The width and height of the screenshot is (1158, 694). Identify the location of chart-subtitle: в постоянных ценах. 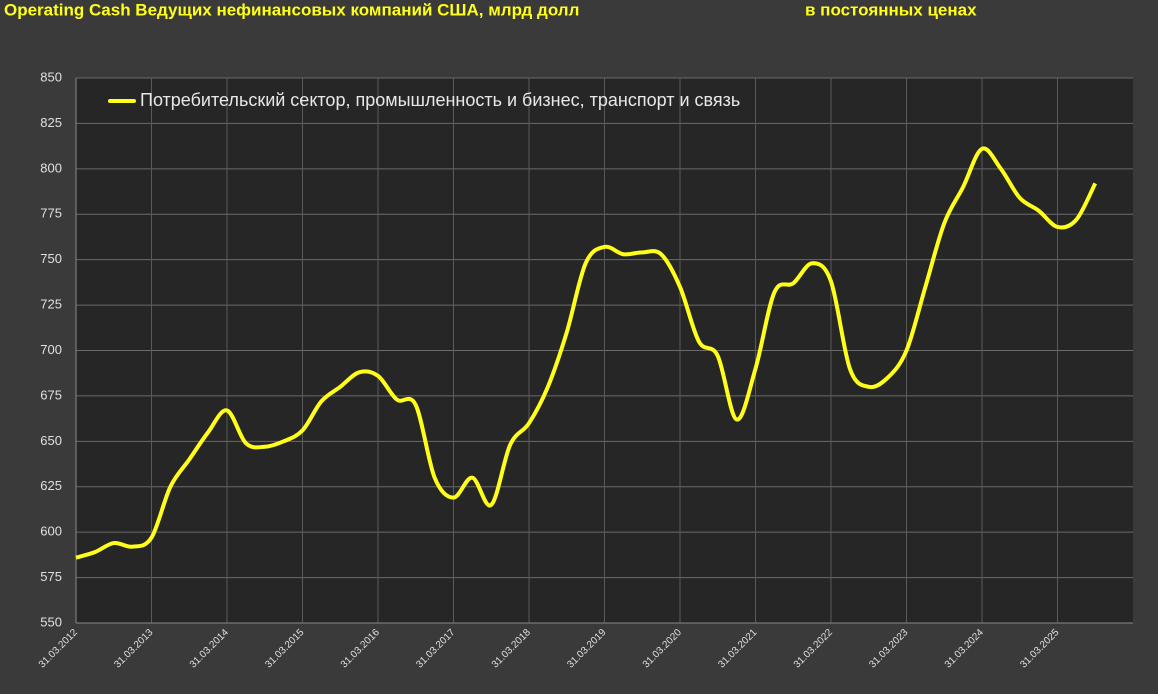
(891, 9).